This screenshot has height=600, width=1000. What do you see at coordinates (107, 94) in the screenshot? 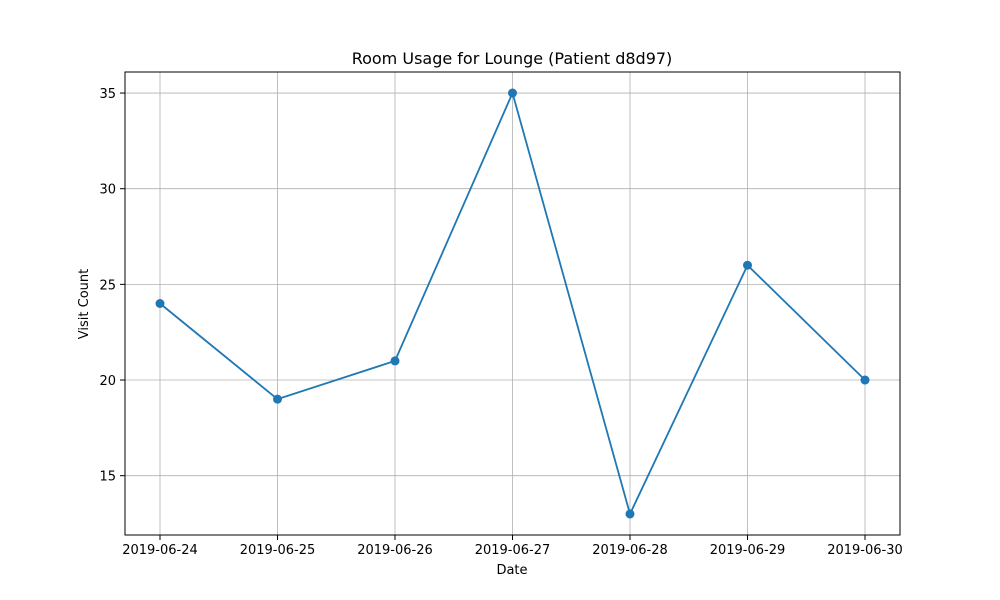
I see `y-tick-label: 35` at bounding box center [107, 94].